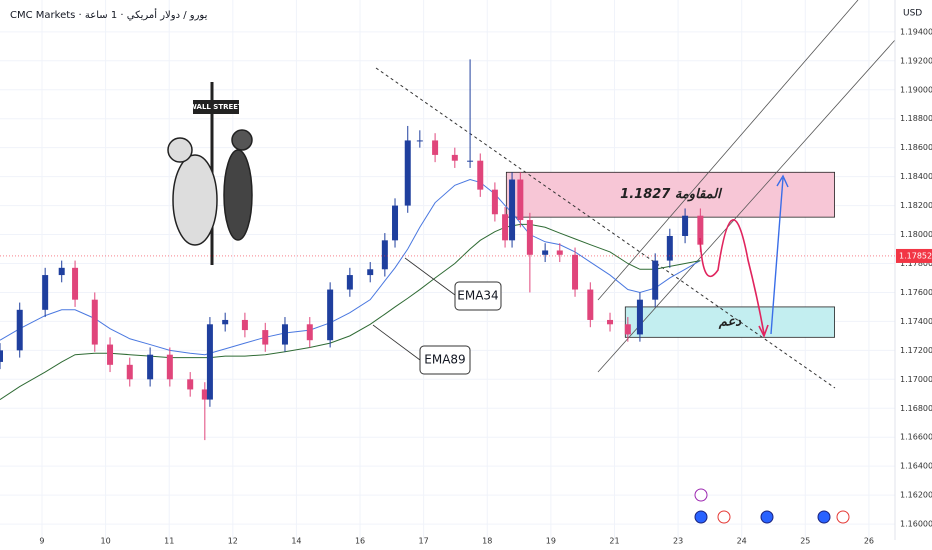 The image size is (932, 550). What do you see at coordinates (916, 118) in the screenshot?
I see `y-tick-label: 1.18800` at bounding box center [916, 118].